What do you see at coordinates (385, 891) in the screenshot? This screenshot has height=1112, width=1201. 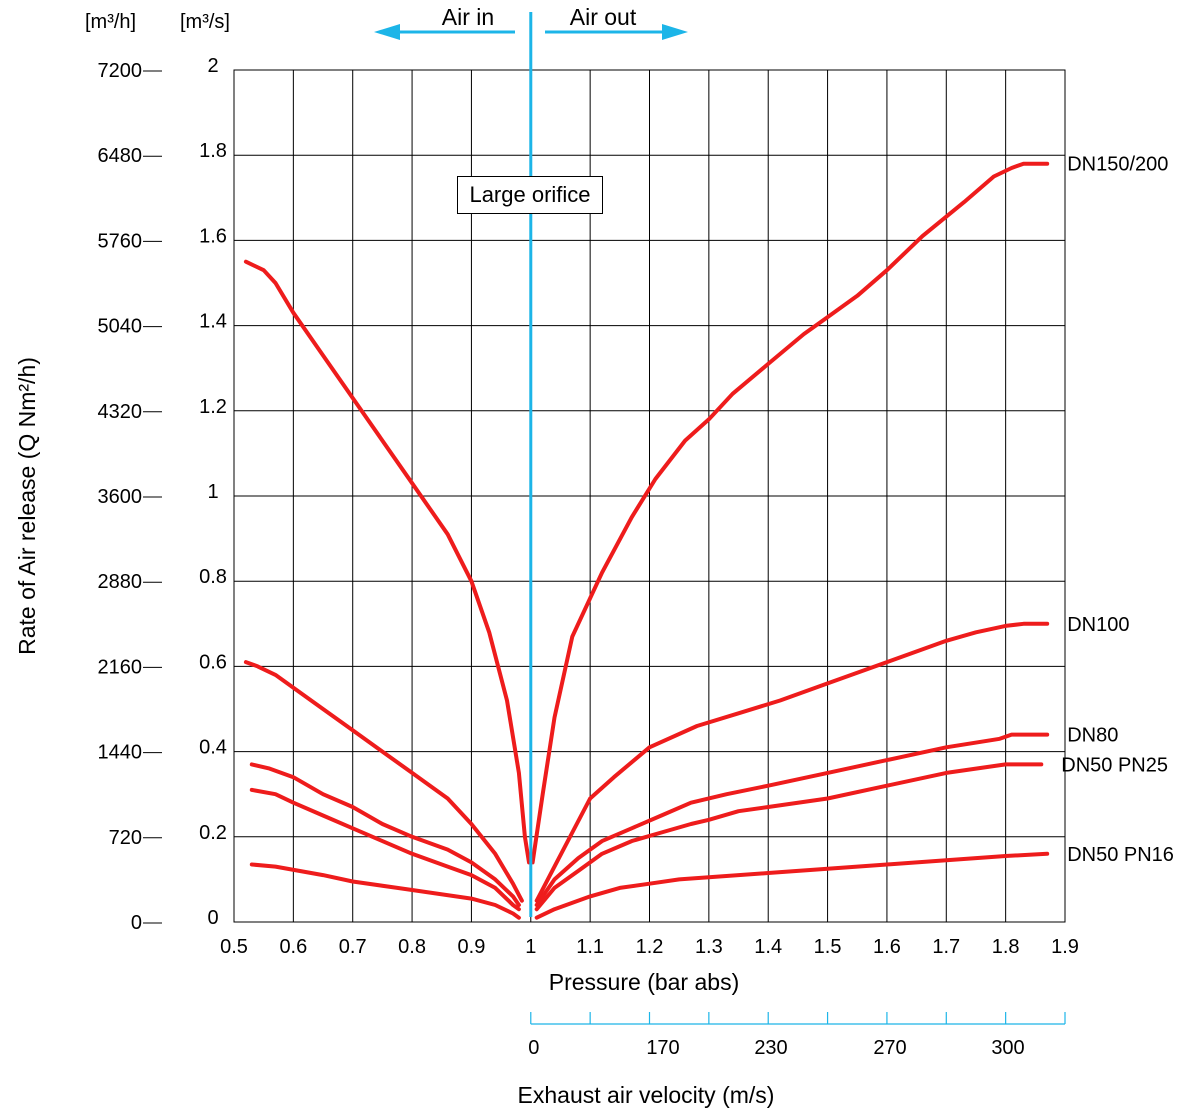 I see `series-line-dn50-pn16-intake` at bounding box center [385, 891].